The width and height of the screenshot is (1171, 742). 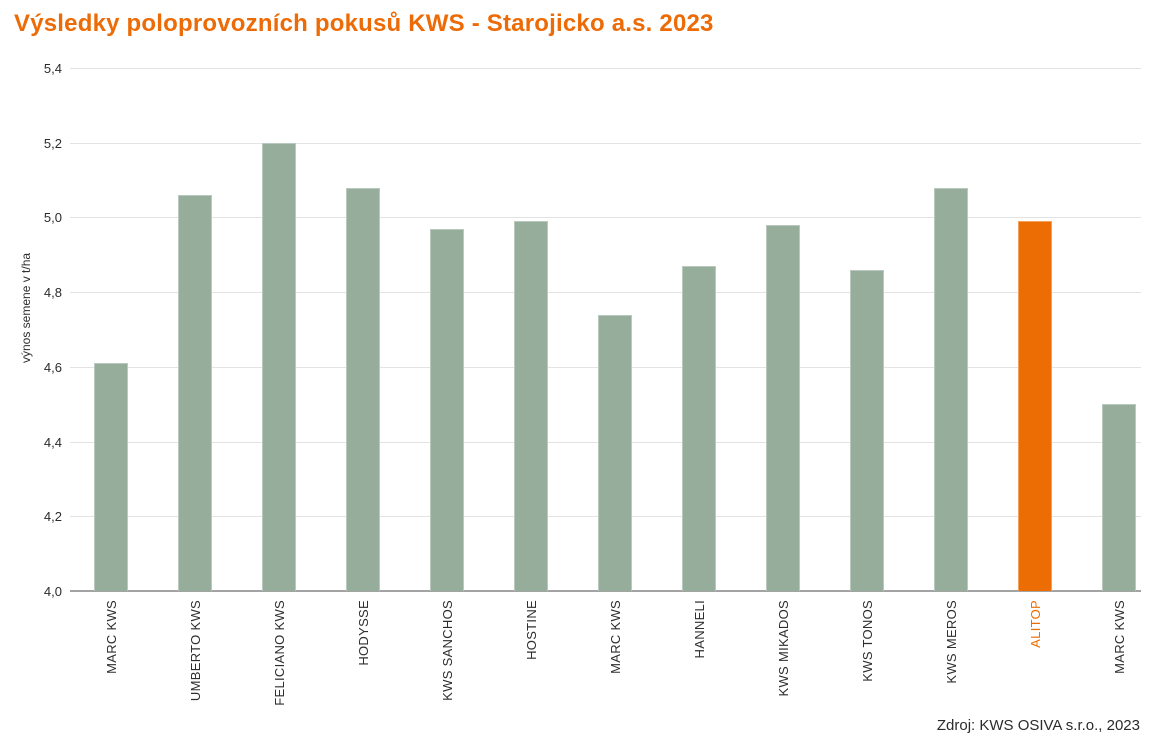 I want to click on category-label-kws-tonos-9: KWS TONOS, so click(x=867, y=641).